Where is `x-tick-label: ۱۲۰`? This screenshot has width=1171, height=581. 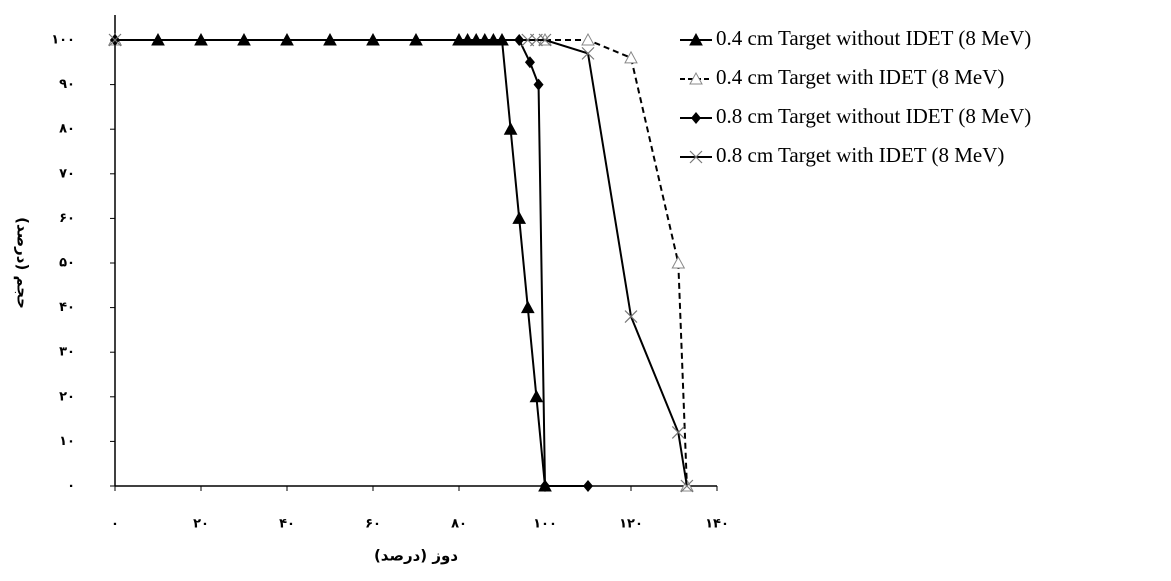
x-tick-label: ۱۲۰ is located at coordinates (631, 524).